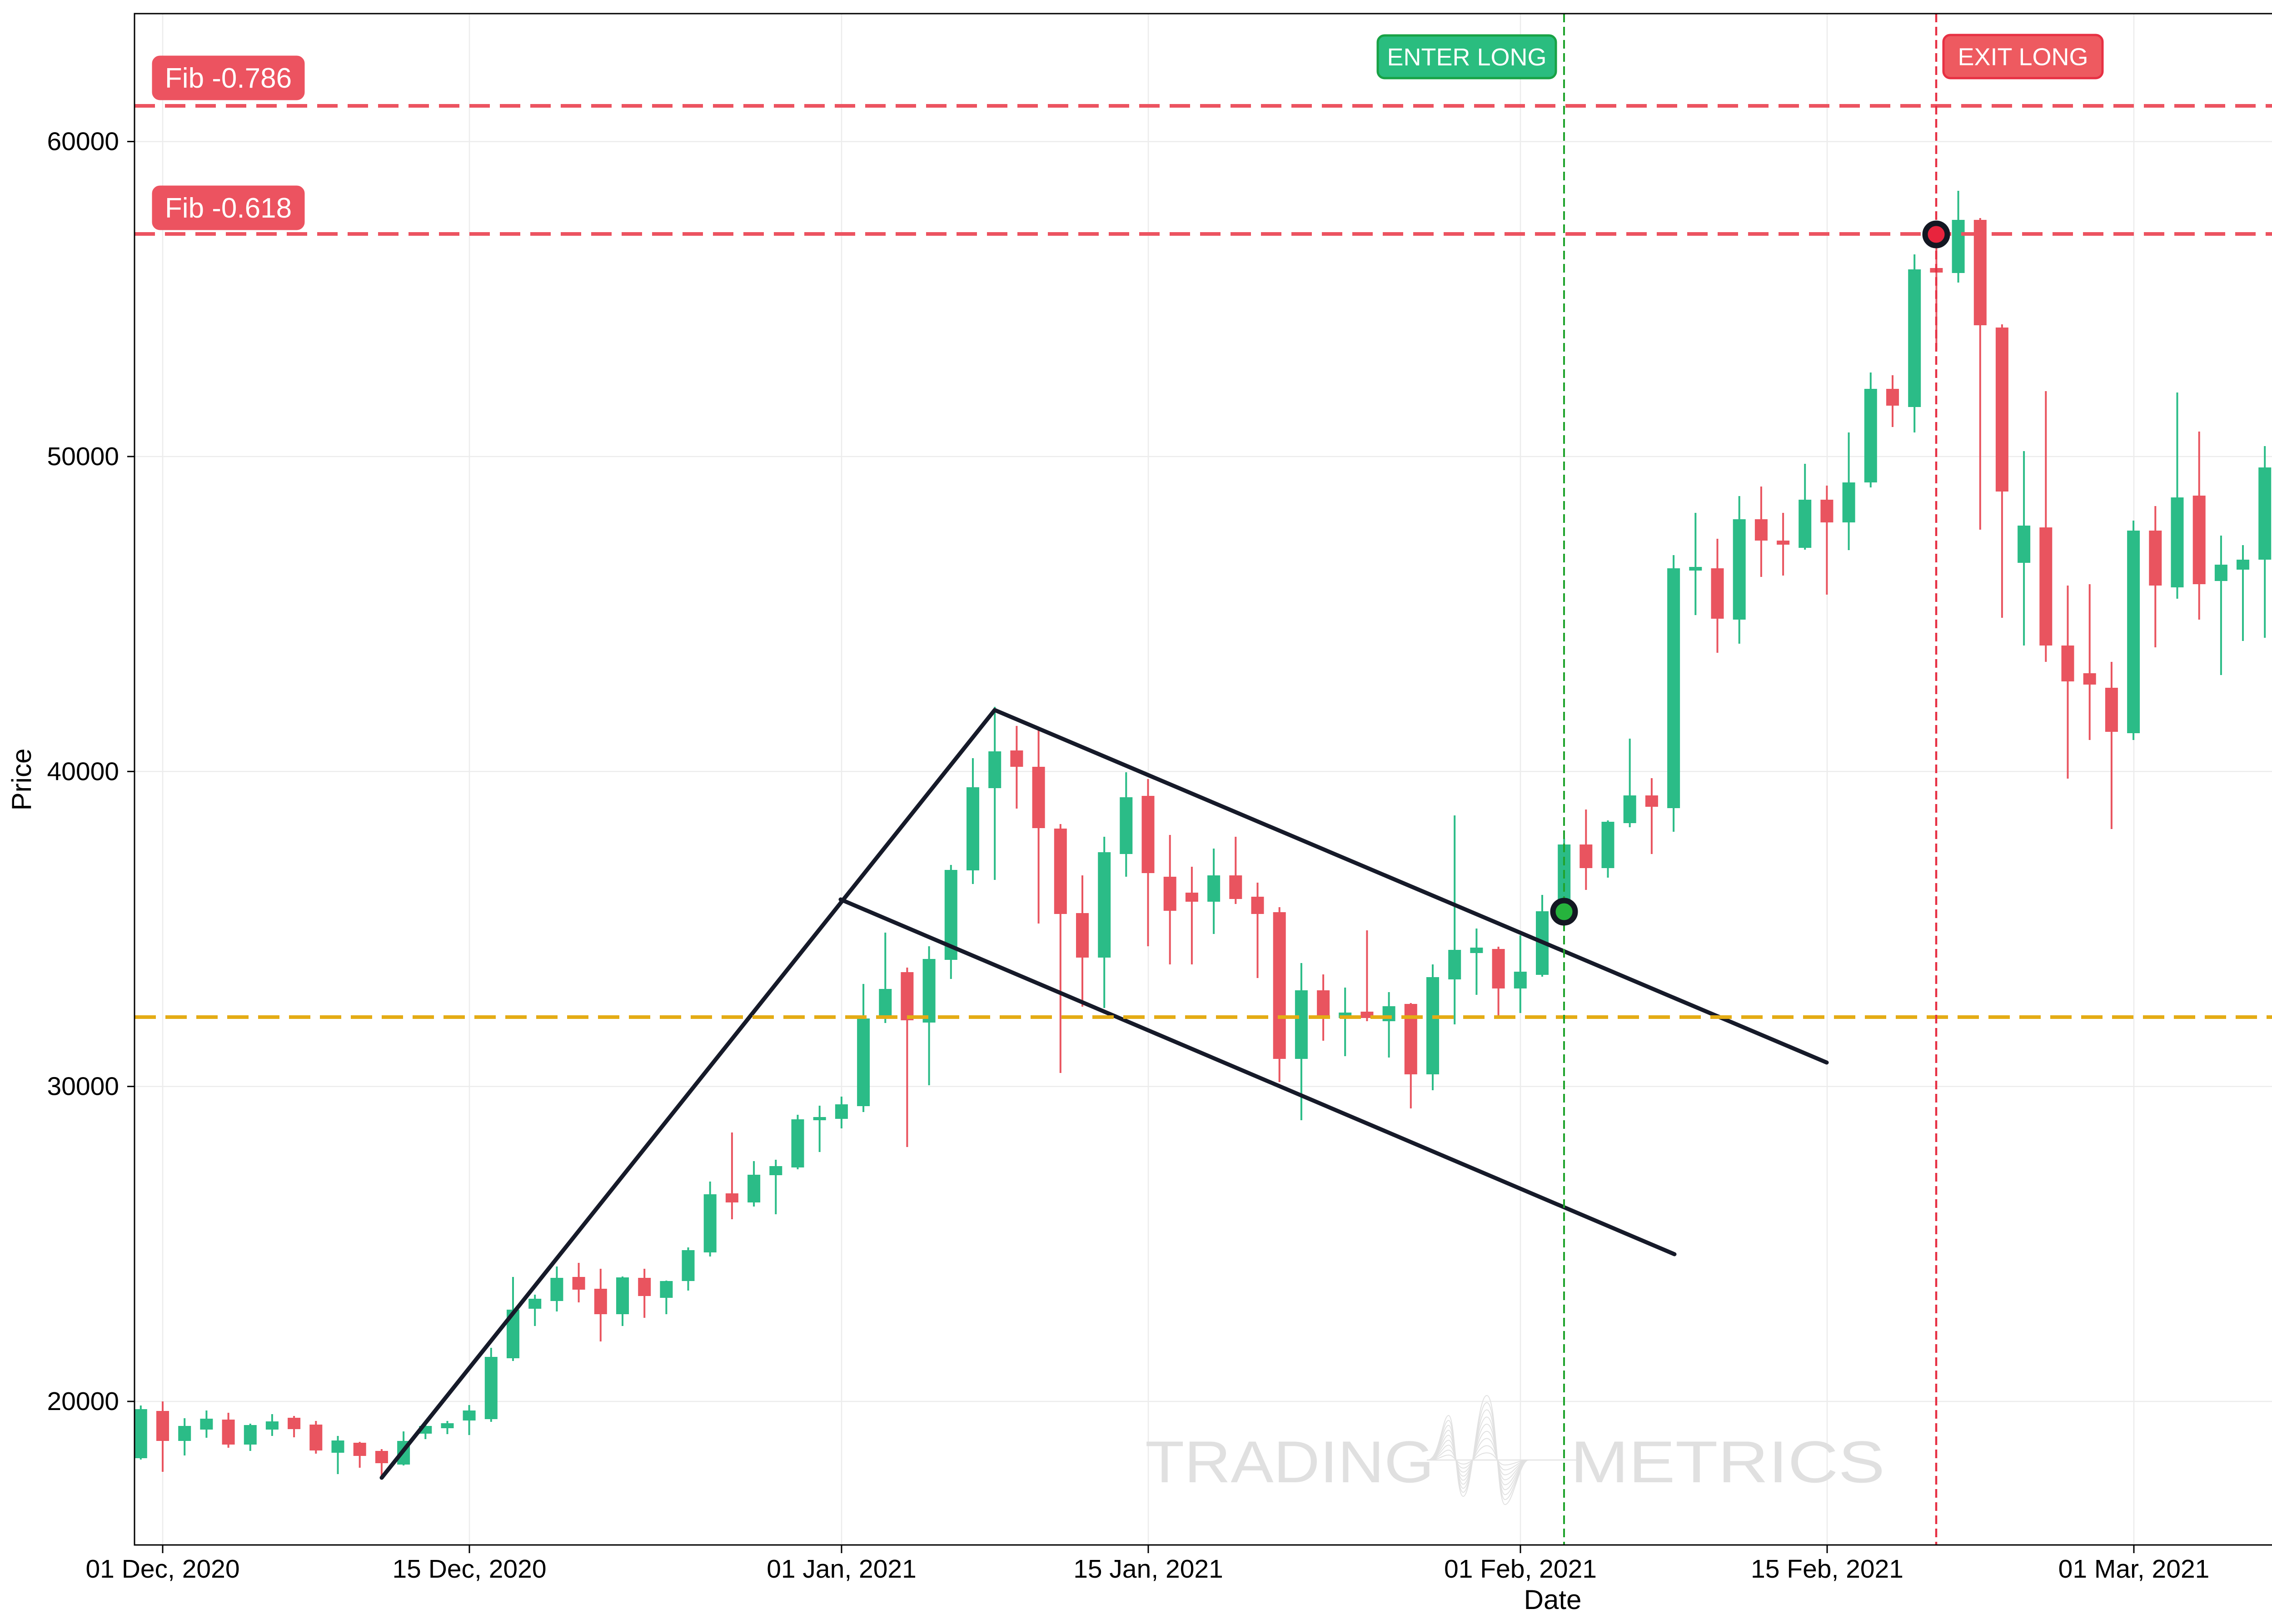 Image resolution: width=2272 pixels, height=1624 pixels. Describe the element at coordinates (83, 141) in the screenshot. I see `svg-text: 60000` at that location.